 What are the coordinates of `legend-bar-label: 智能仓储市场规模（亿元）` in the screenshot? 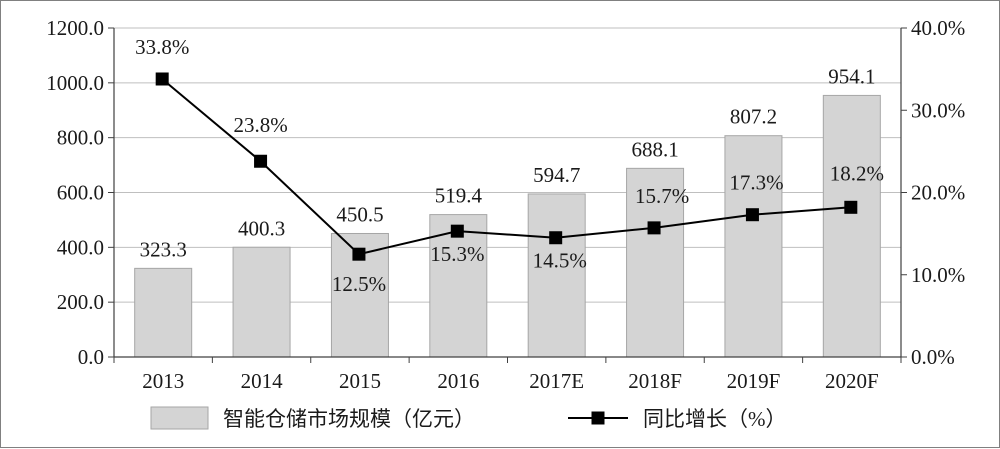 It's located at (349, 419).